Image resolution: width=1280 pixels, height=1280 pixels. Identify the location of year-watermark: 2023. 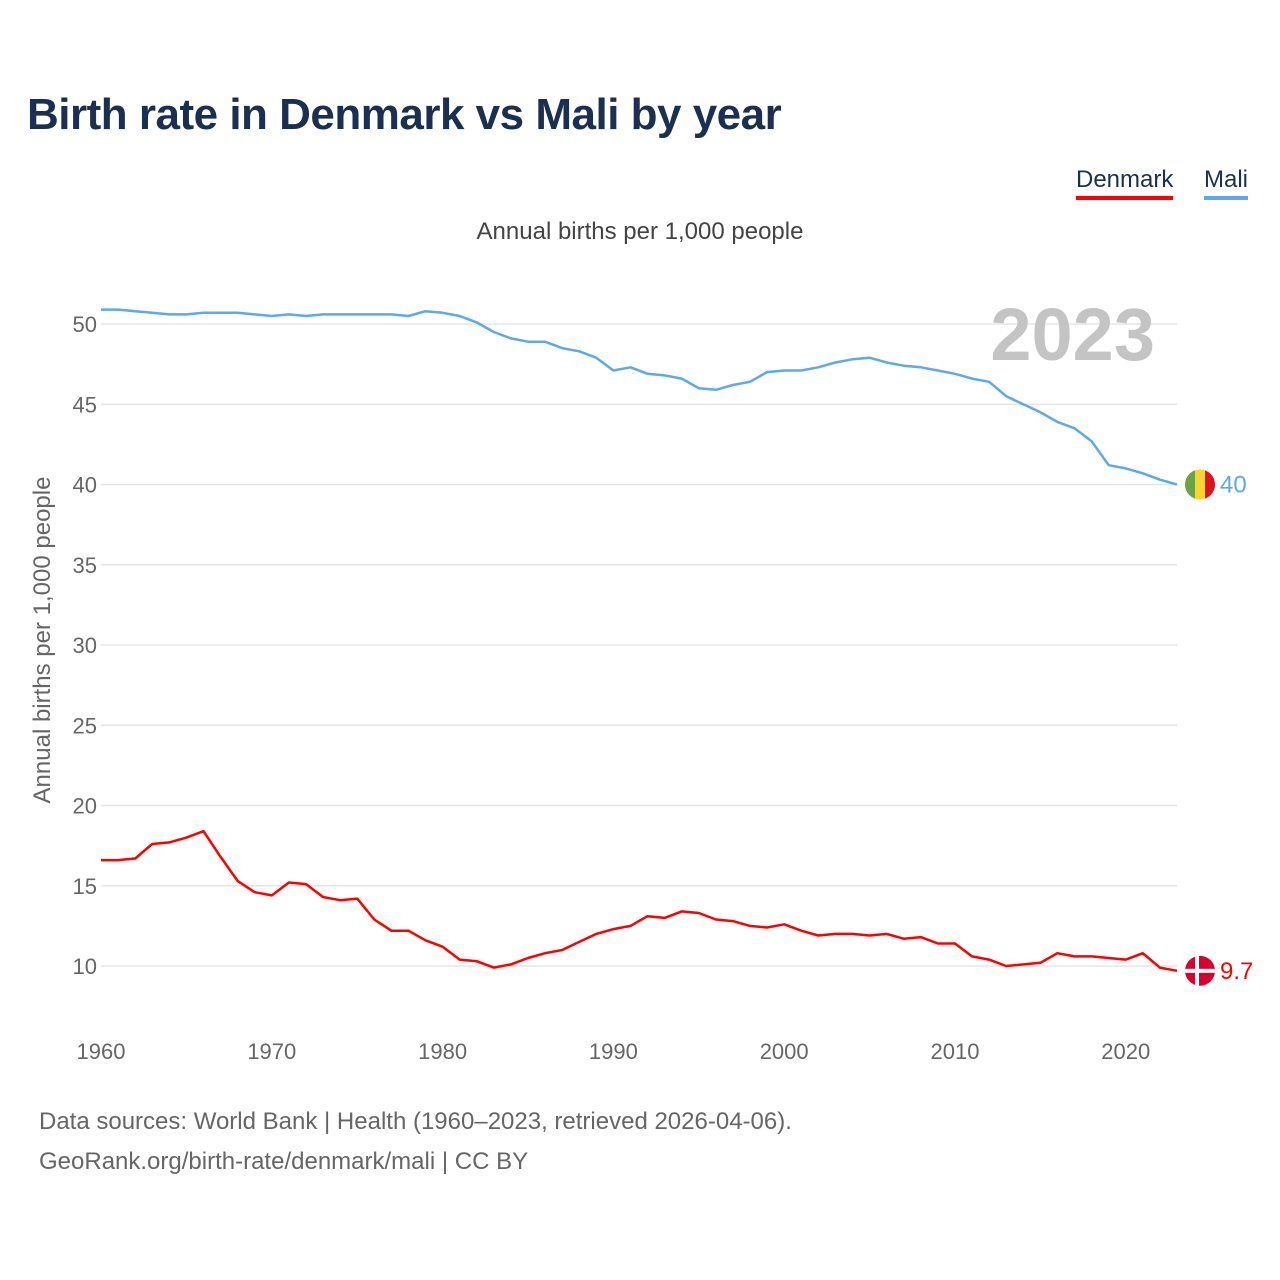
(1072, 334).